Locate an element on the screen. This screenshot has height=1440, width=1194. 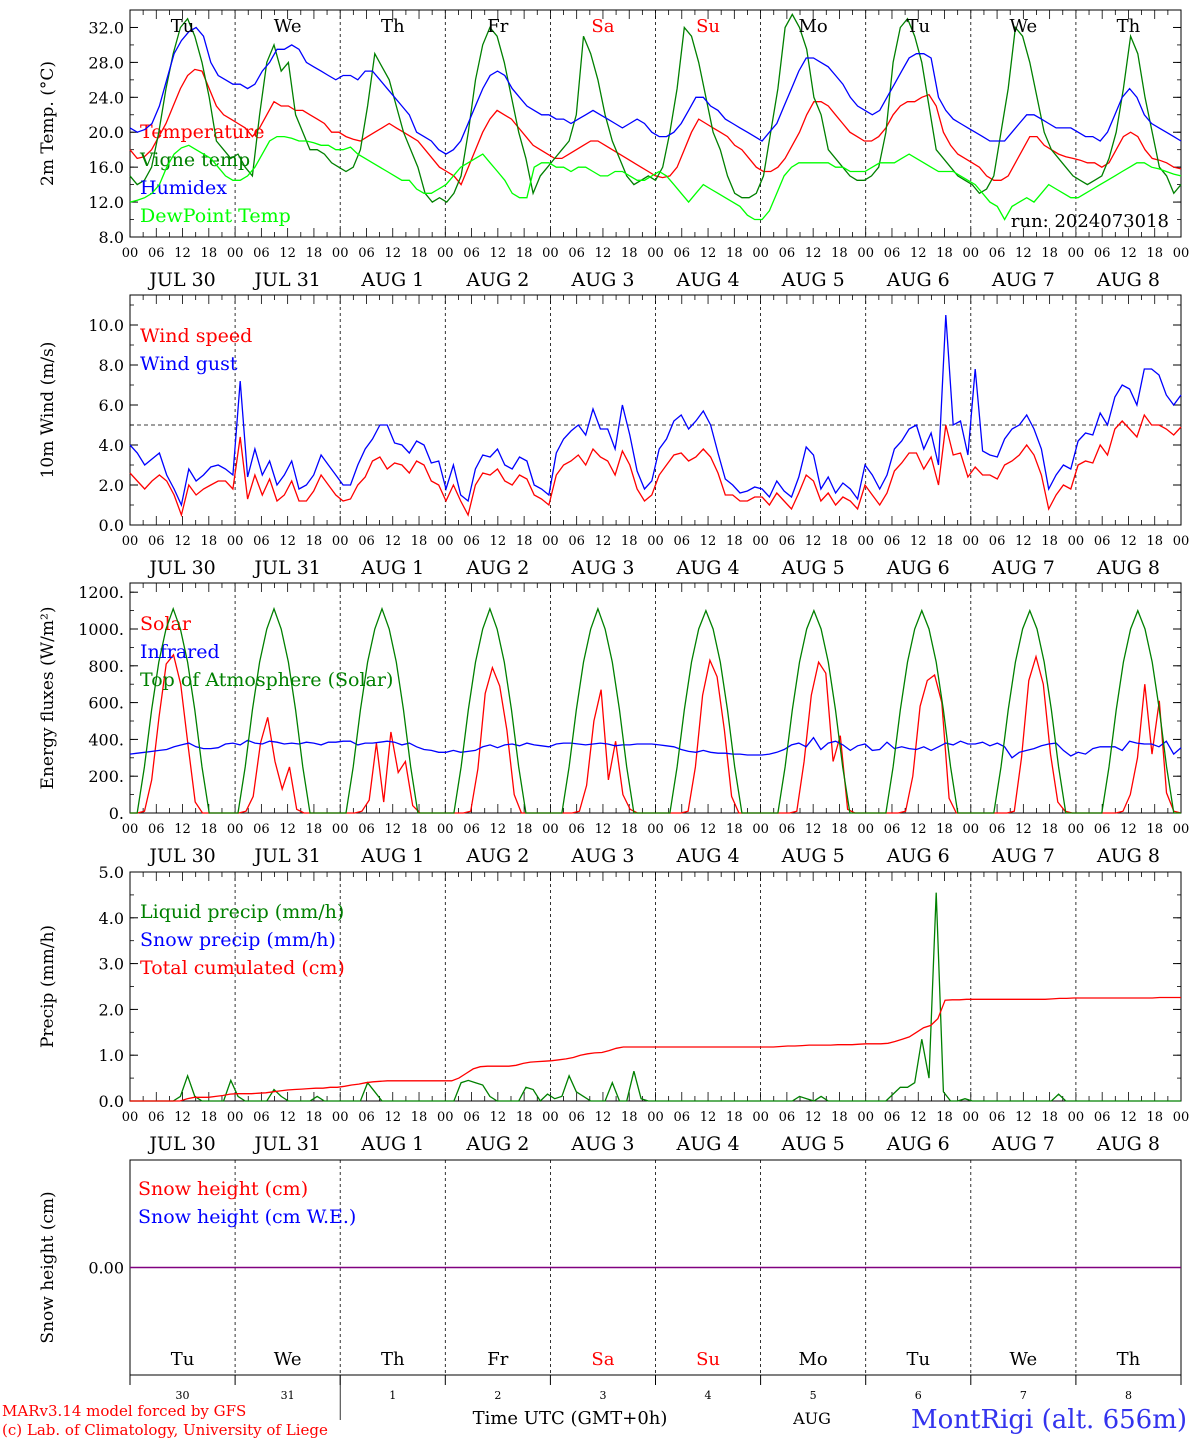
date-label: AUG 3 is located at coordinates (602, 856).